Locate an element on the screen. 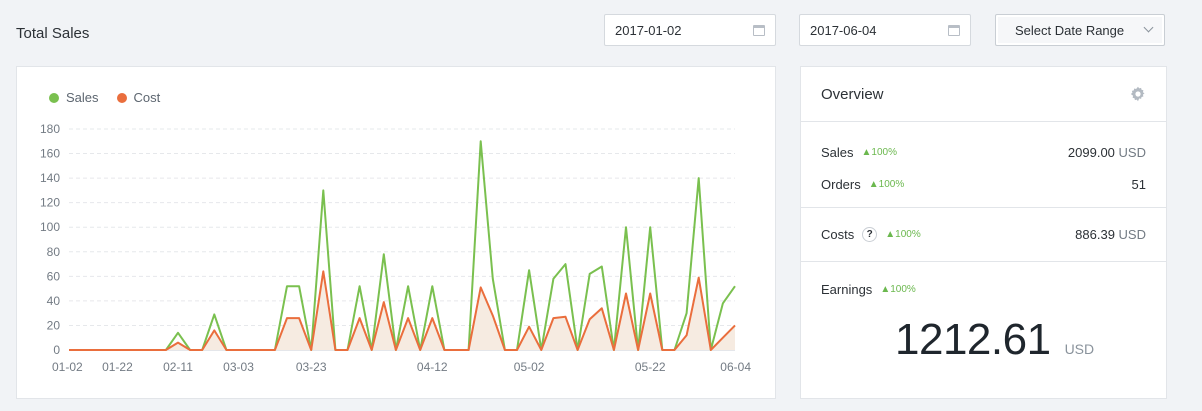  earnings-label: Earnings is located at coordinates (847, 289).